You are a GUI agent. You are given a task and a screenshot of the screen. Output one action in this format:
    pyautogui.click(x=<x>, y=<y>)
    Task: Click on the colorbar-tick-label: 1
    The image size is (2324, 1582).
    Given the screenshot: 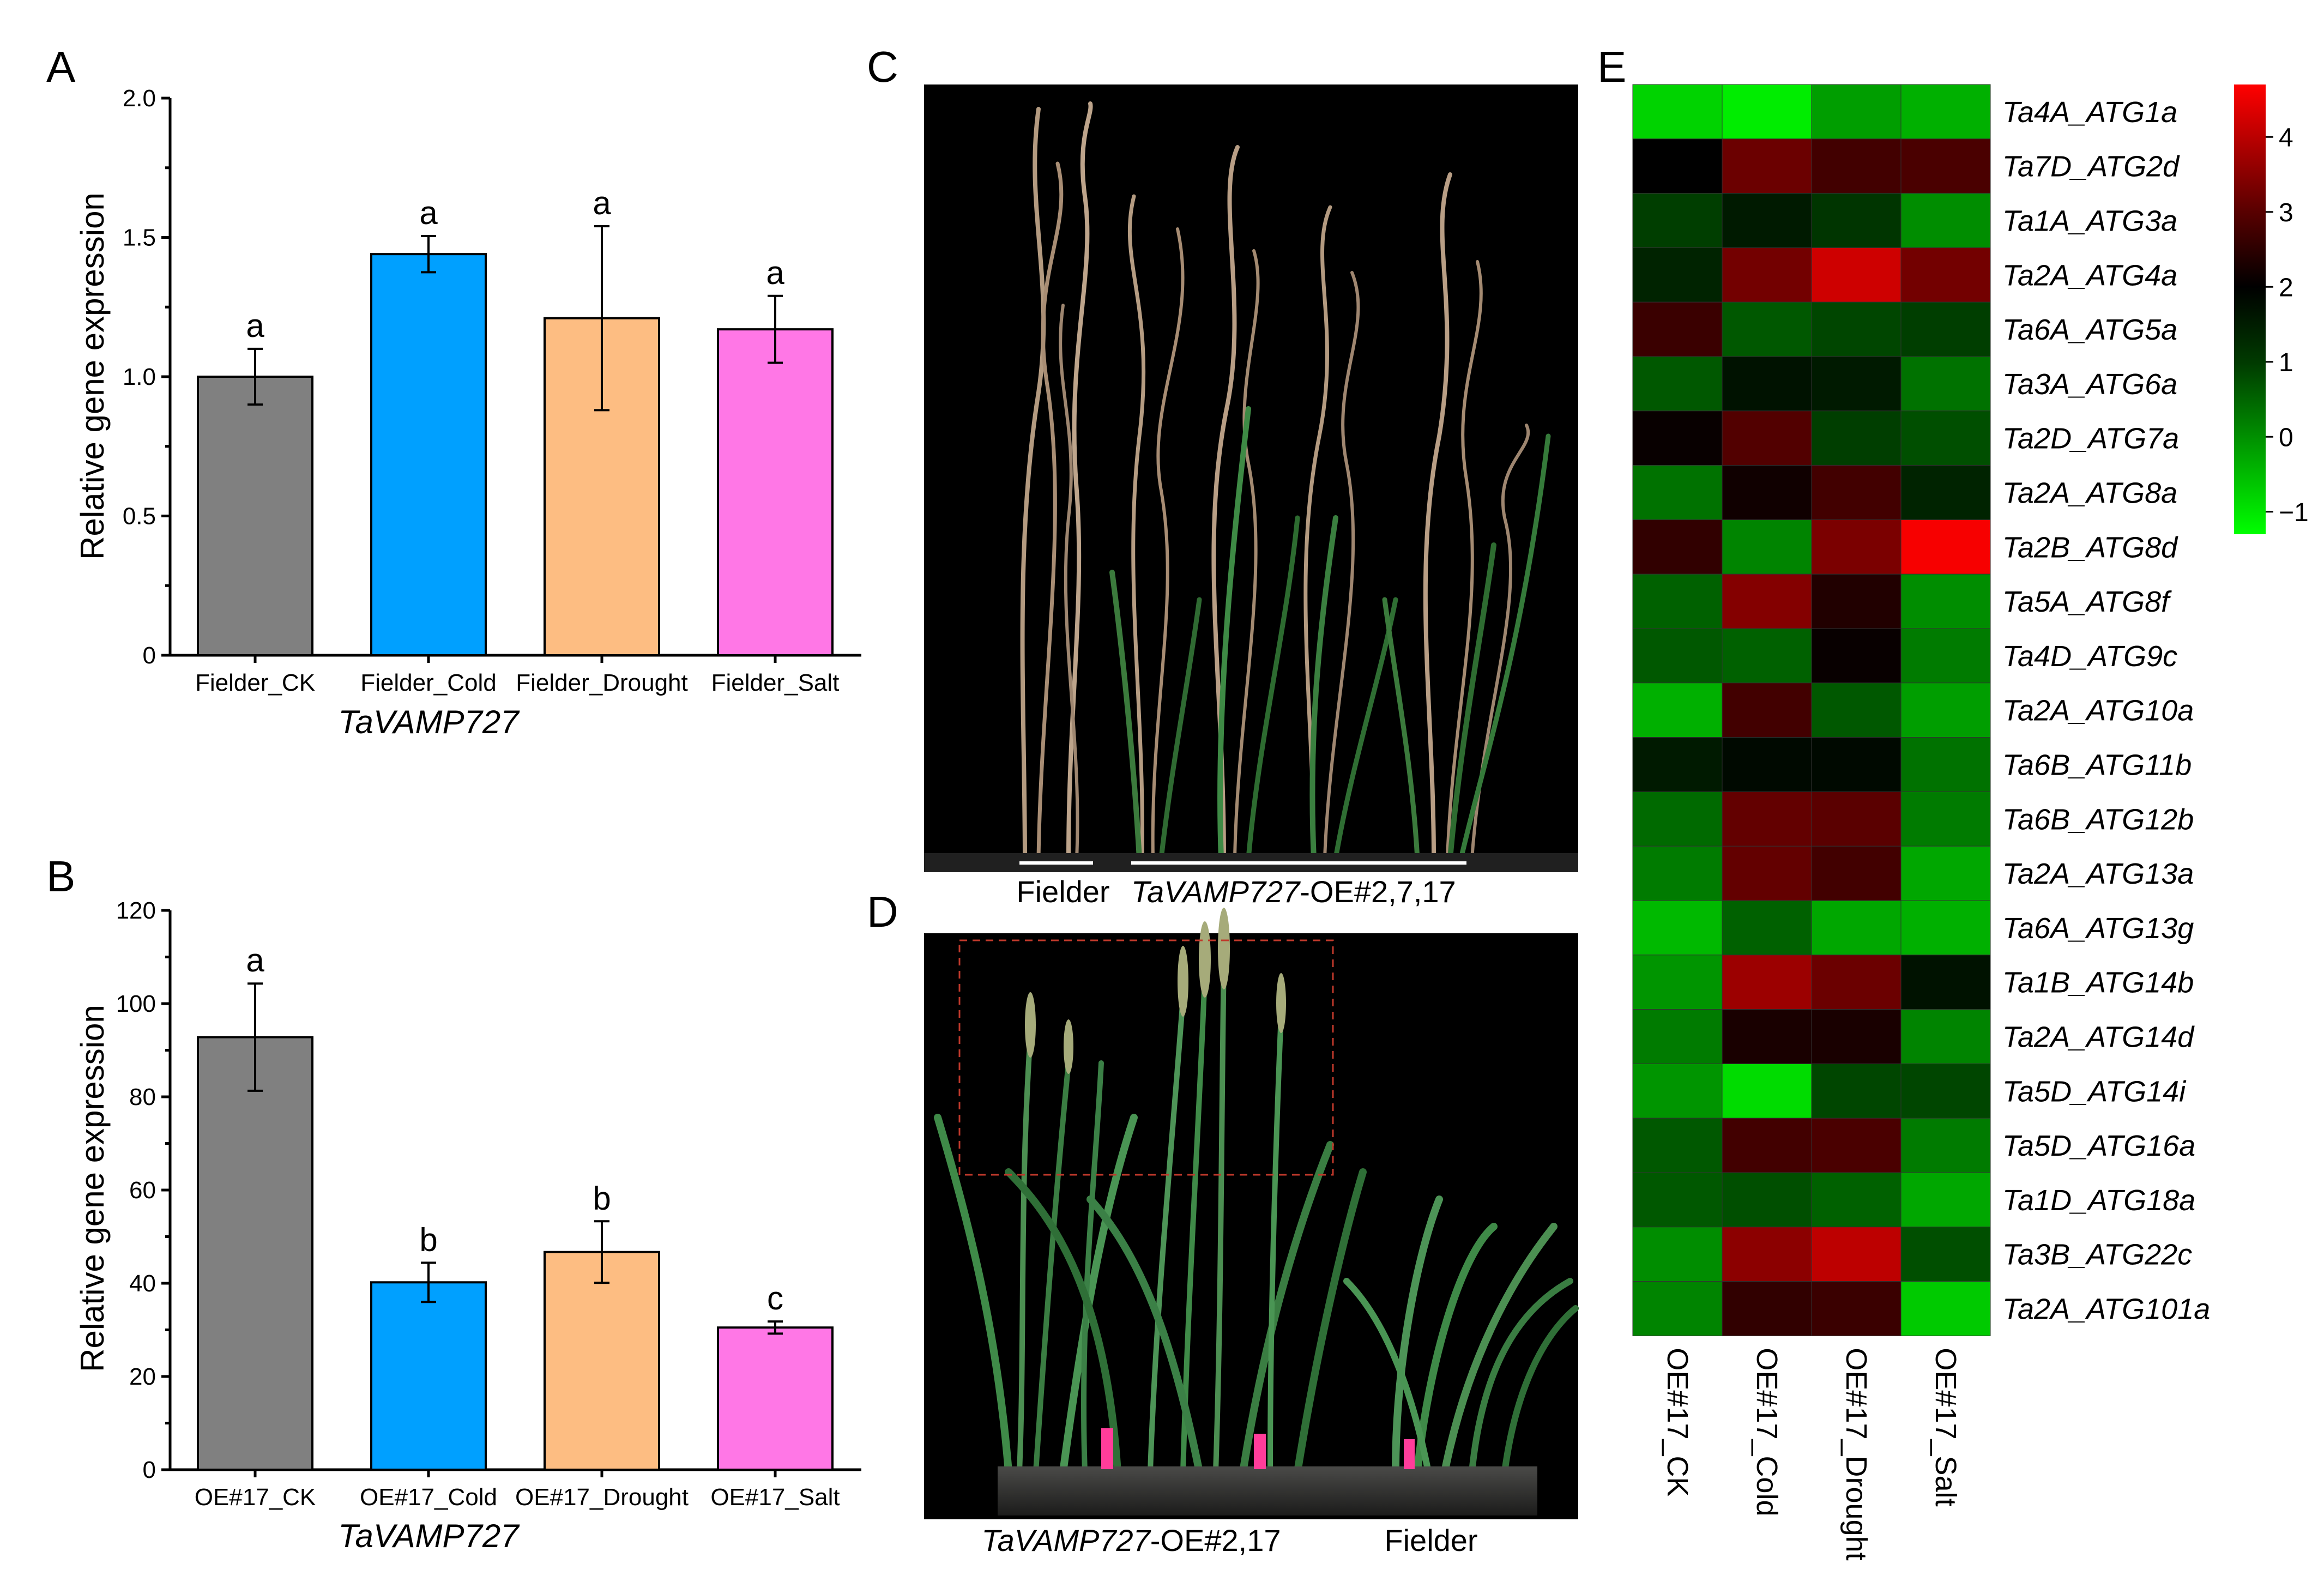 What is the action you would take?
    pyautogui.click(x=2286, y=362)
    